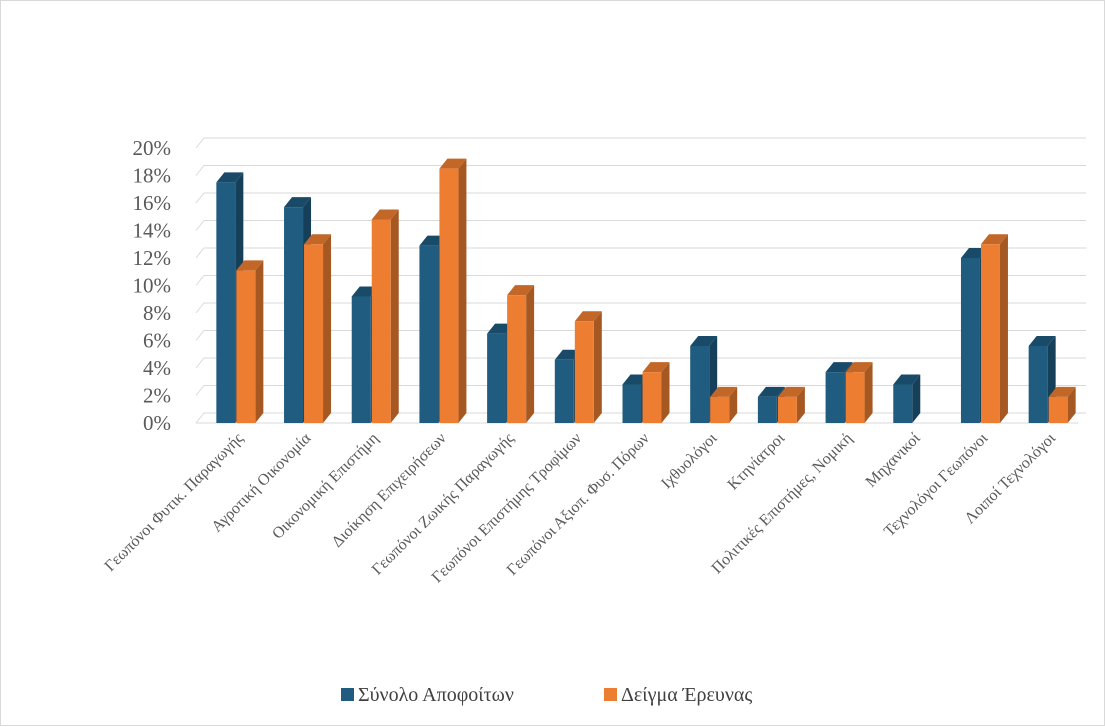 This screenshot has width=1105, height=727. What do you see at coordinates (157, 313) in the screenshot?
I see `y-tick-label: 8%` at bounding box center [157, 313].